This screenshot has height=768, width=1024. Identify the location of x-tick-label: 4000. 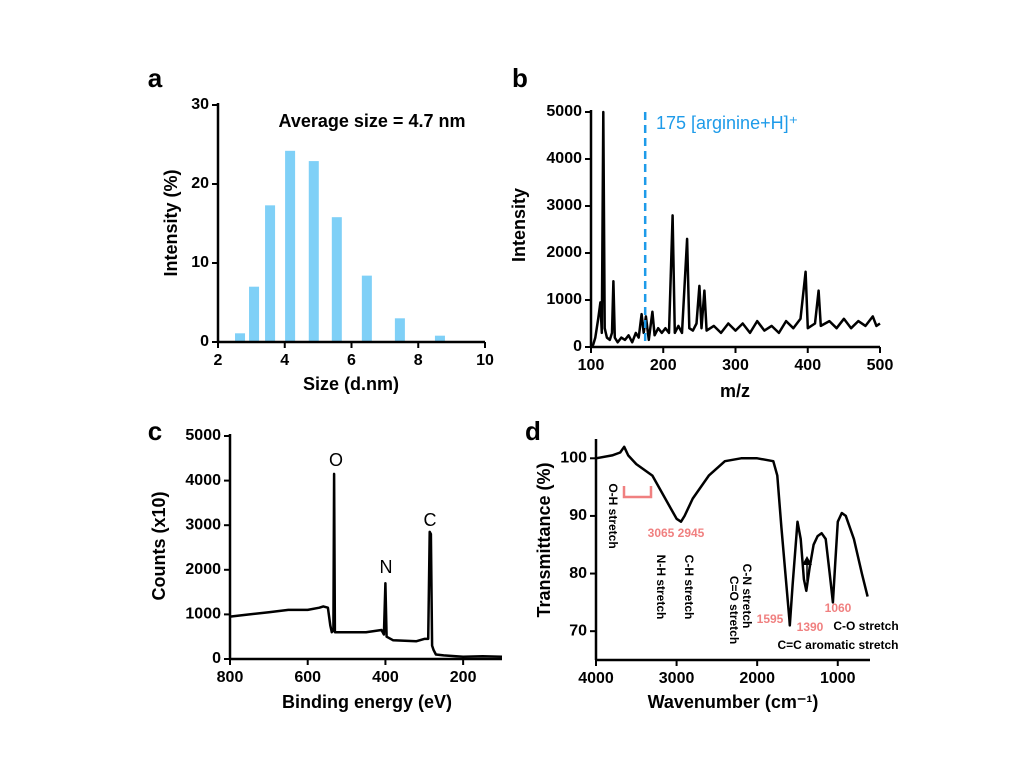
(596, 678).